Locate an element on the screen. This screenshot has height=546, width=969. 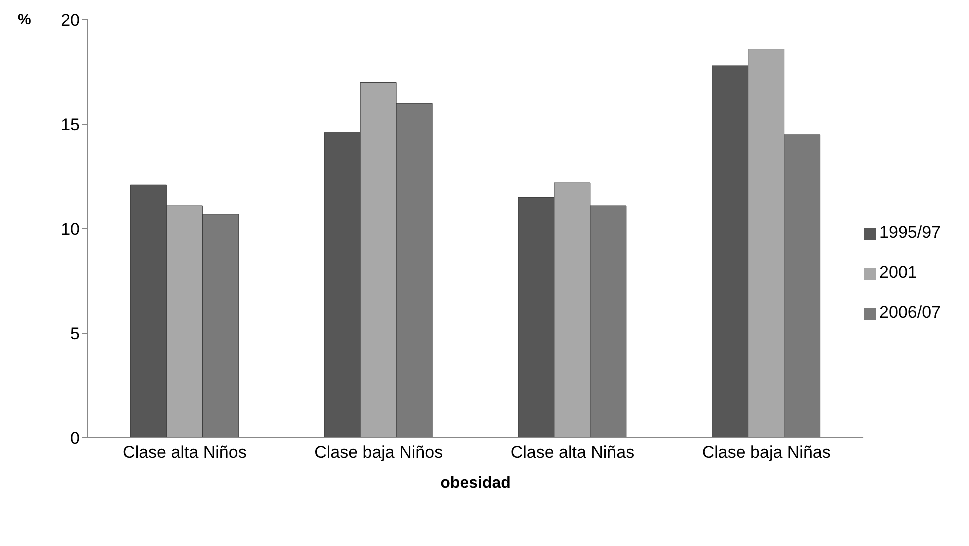
y-tick-label: 10 is located at coordinates (70, 230).